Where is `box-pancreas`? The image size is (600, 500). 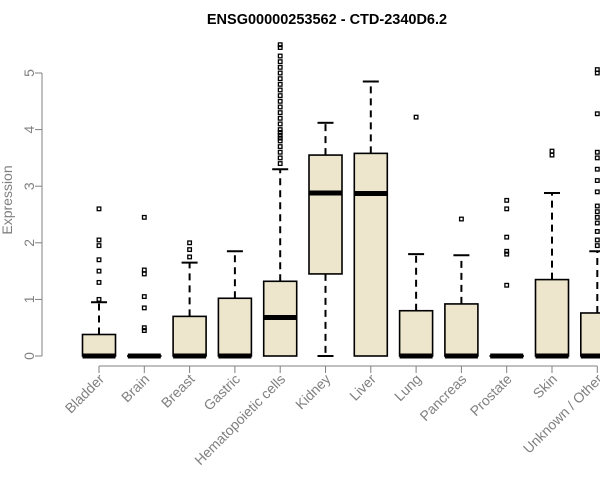 box-pancreas is located at coordinates (461, 287).